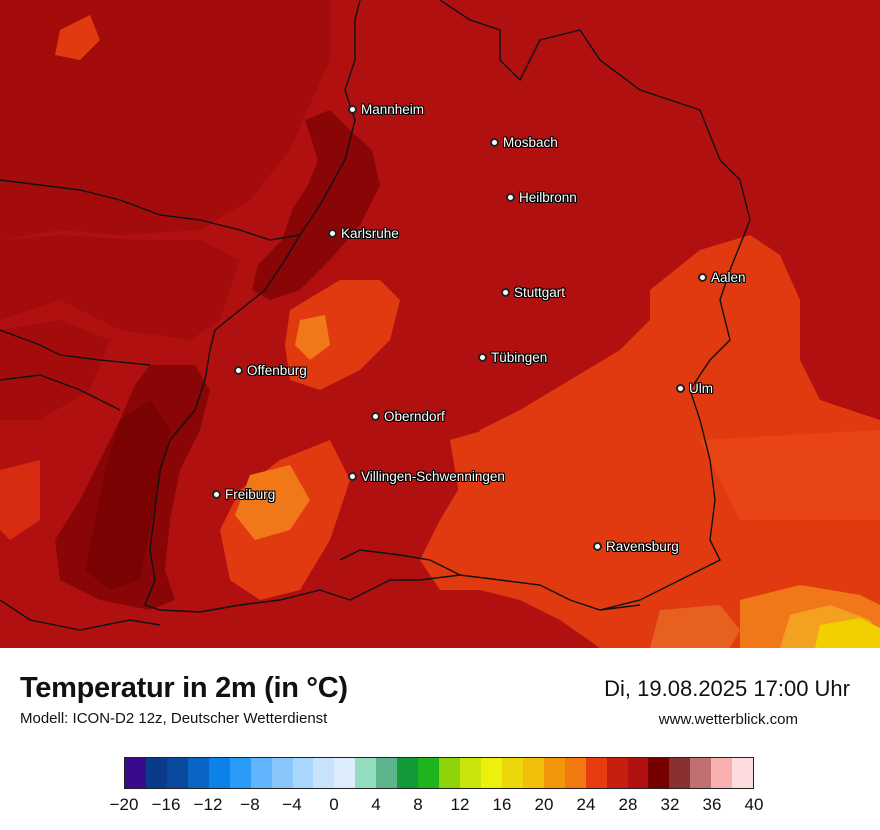 The height and width of the screenshot is (830, 880). I want to click on legend-tick-label: 28, so click(628, 804).